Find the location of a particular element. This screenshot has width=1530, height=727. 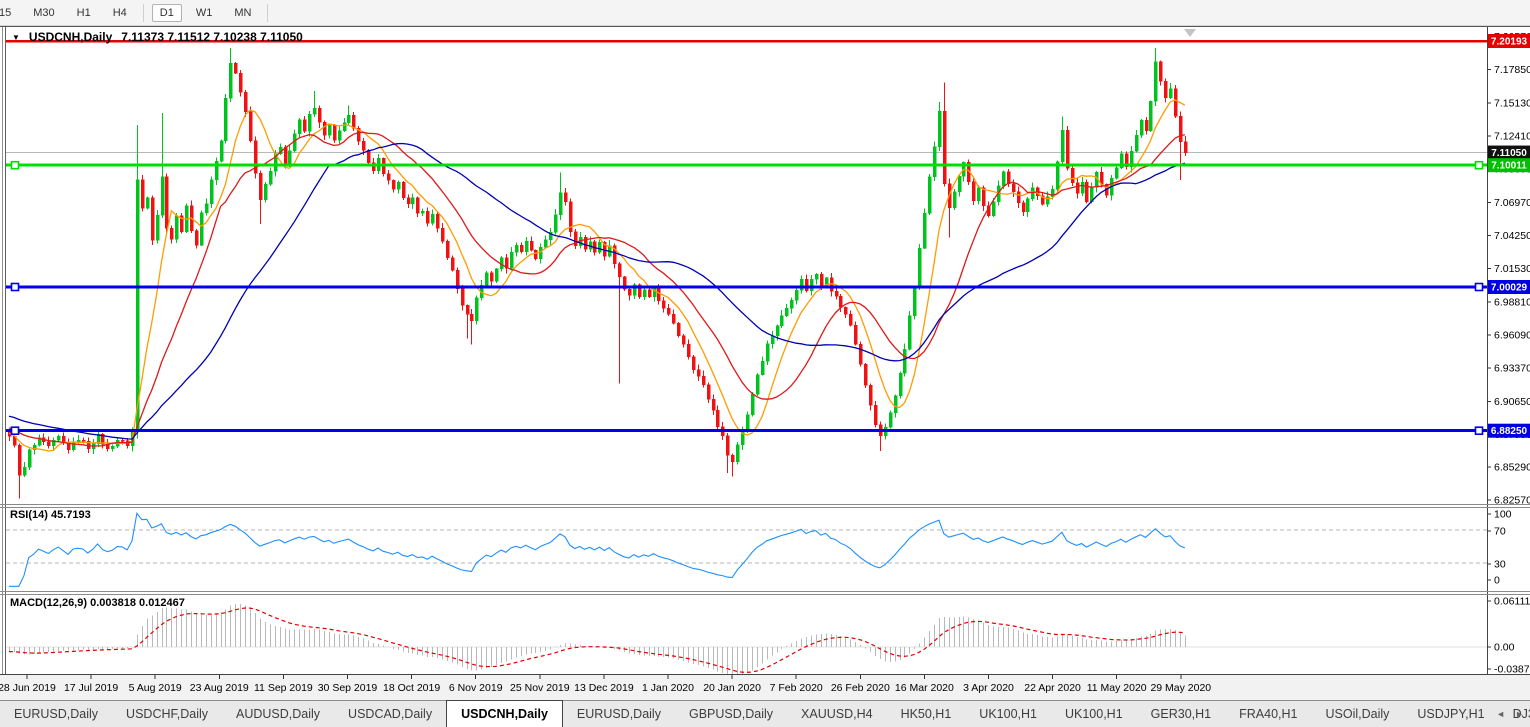

current-price-badge is located at coordinates (1509, 152).